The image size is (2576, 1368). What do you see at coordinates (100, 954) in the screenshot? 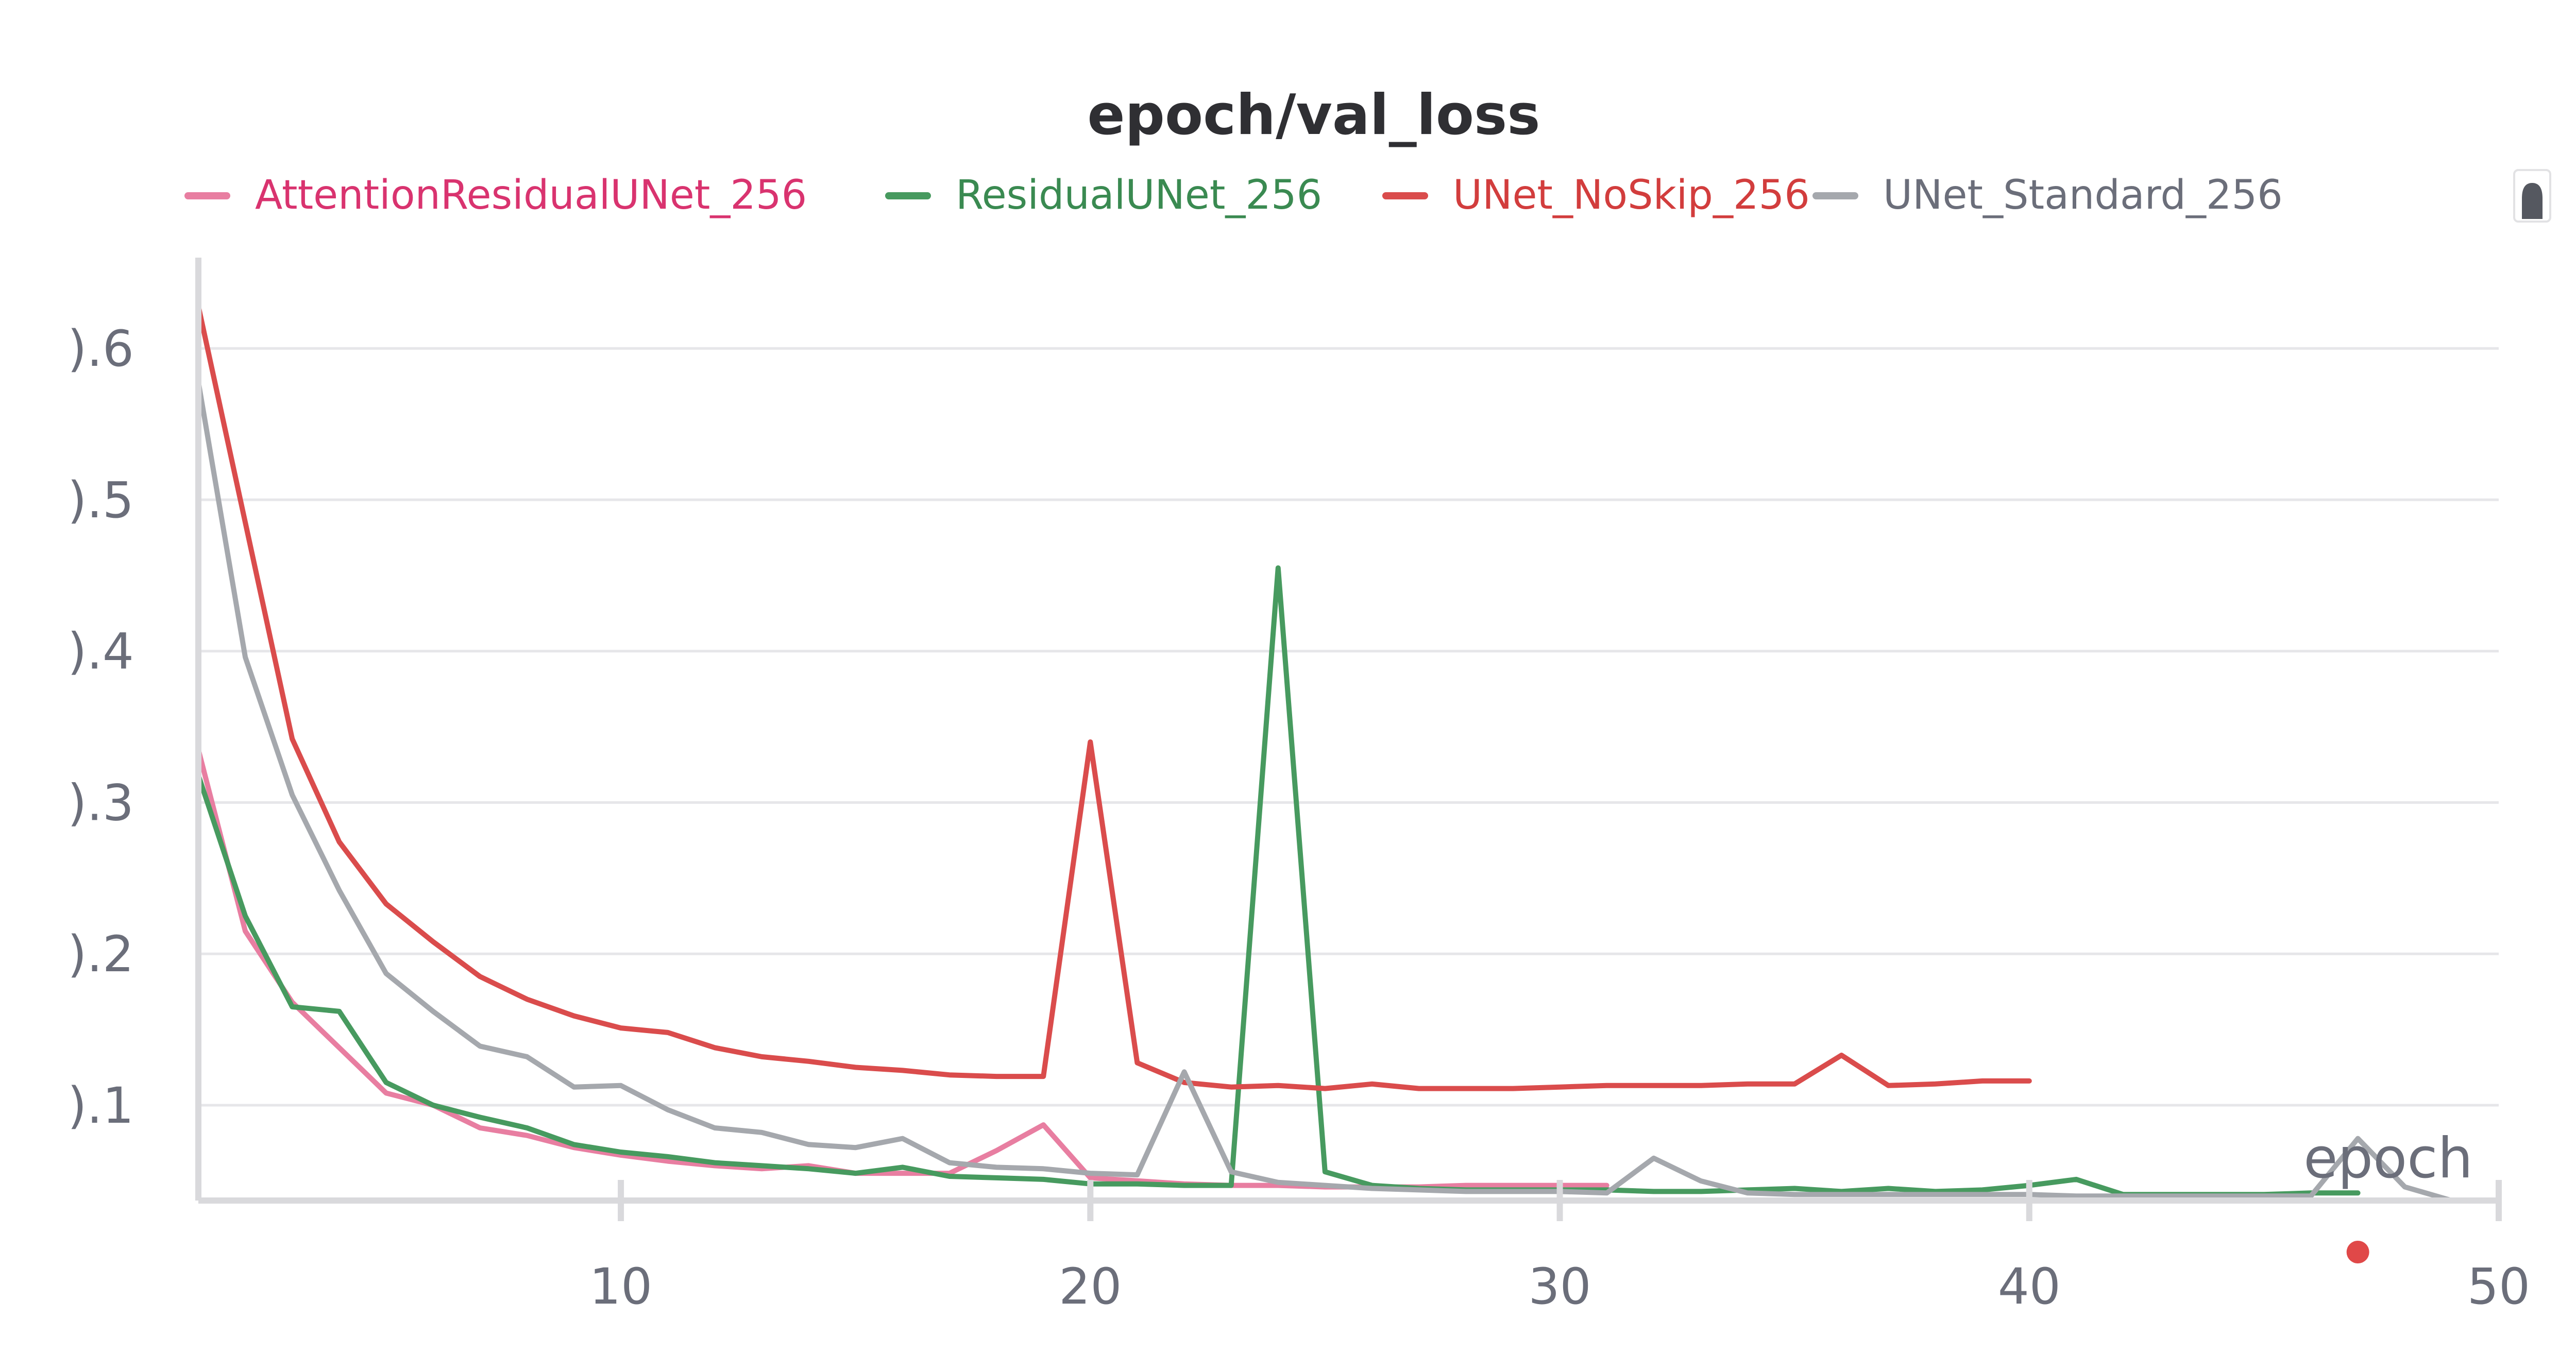
I see `y-tick-label-2: ).2` at bounding box center [100, 954].